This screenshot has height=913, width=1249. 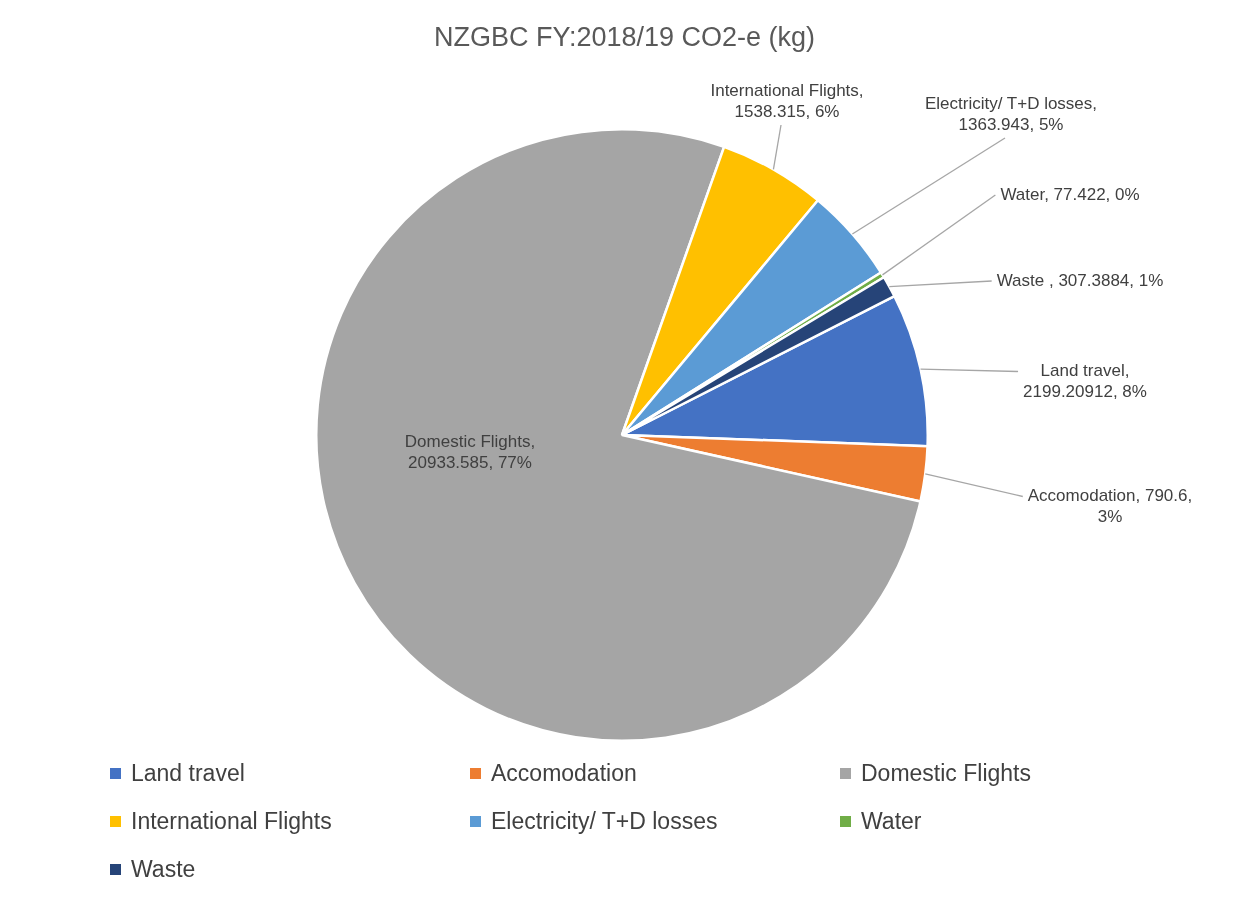 I want to click on data-label: International Flights, 1538.315, 6%, so click(x=787, y=101).